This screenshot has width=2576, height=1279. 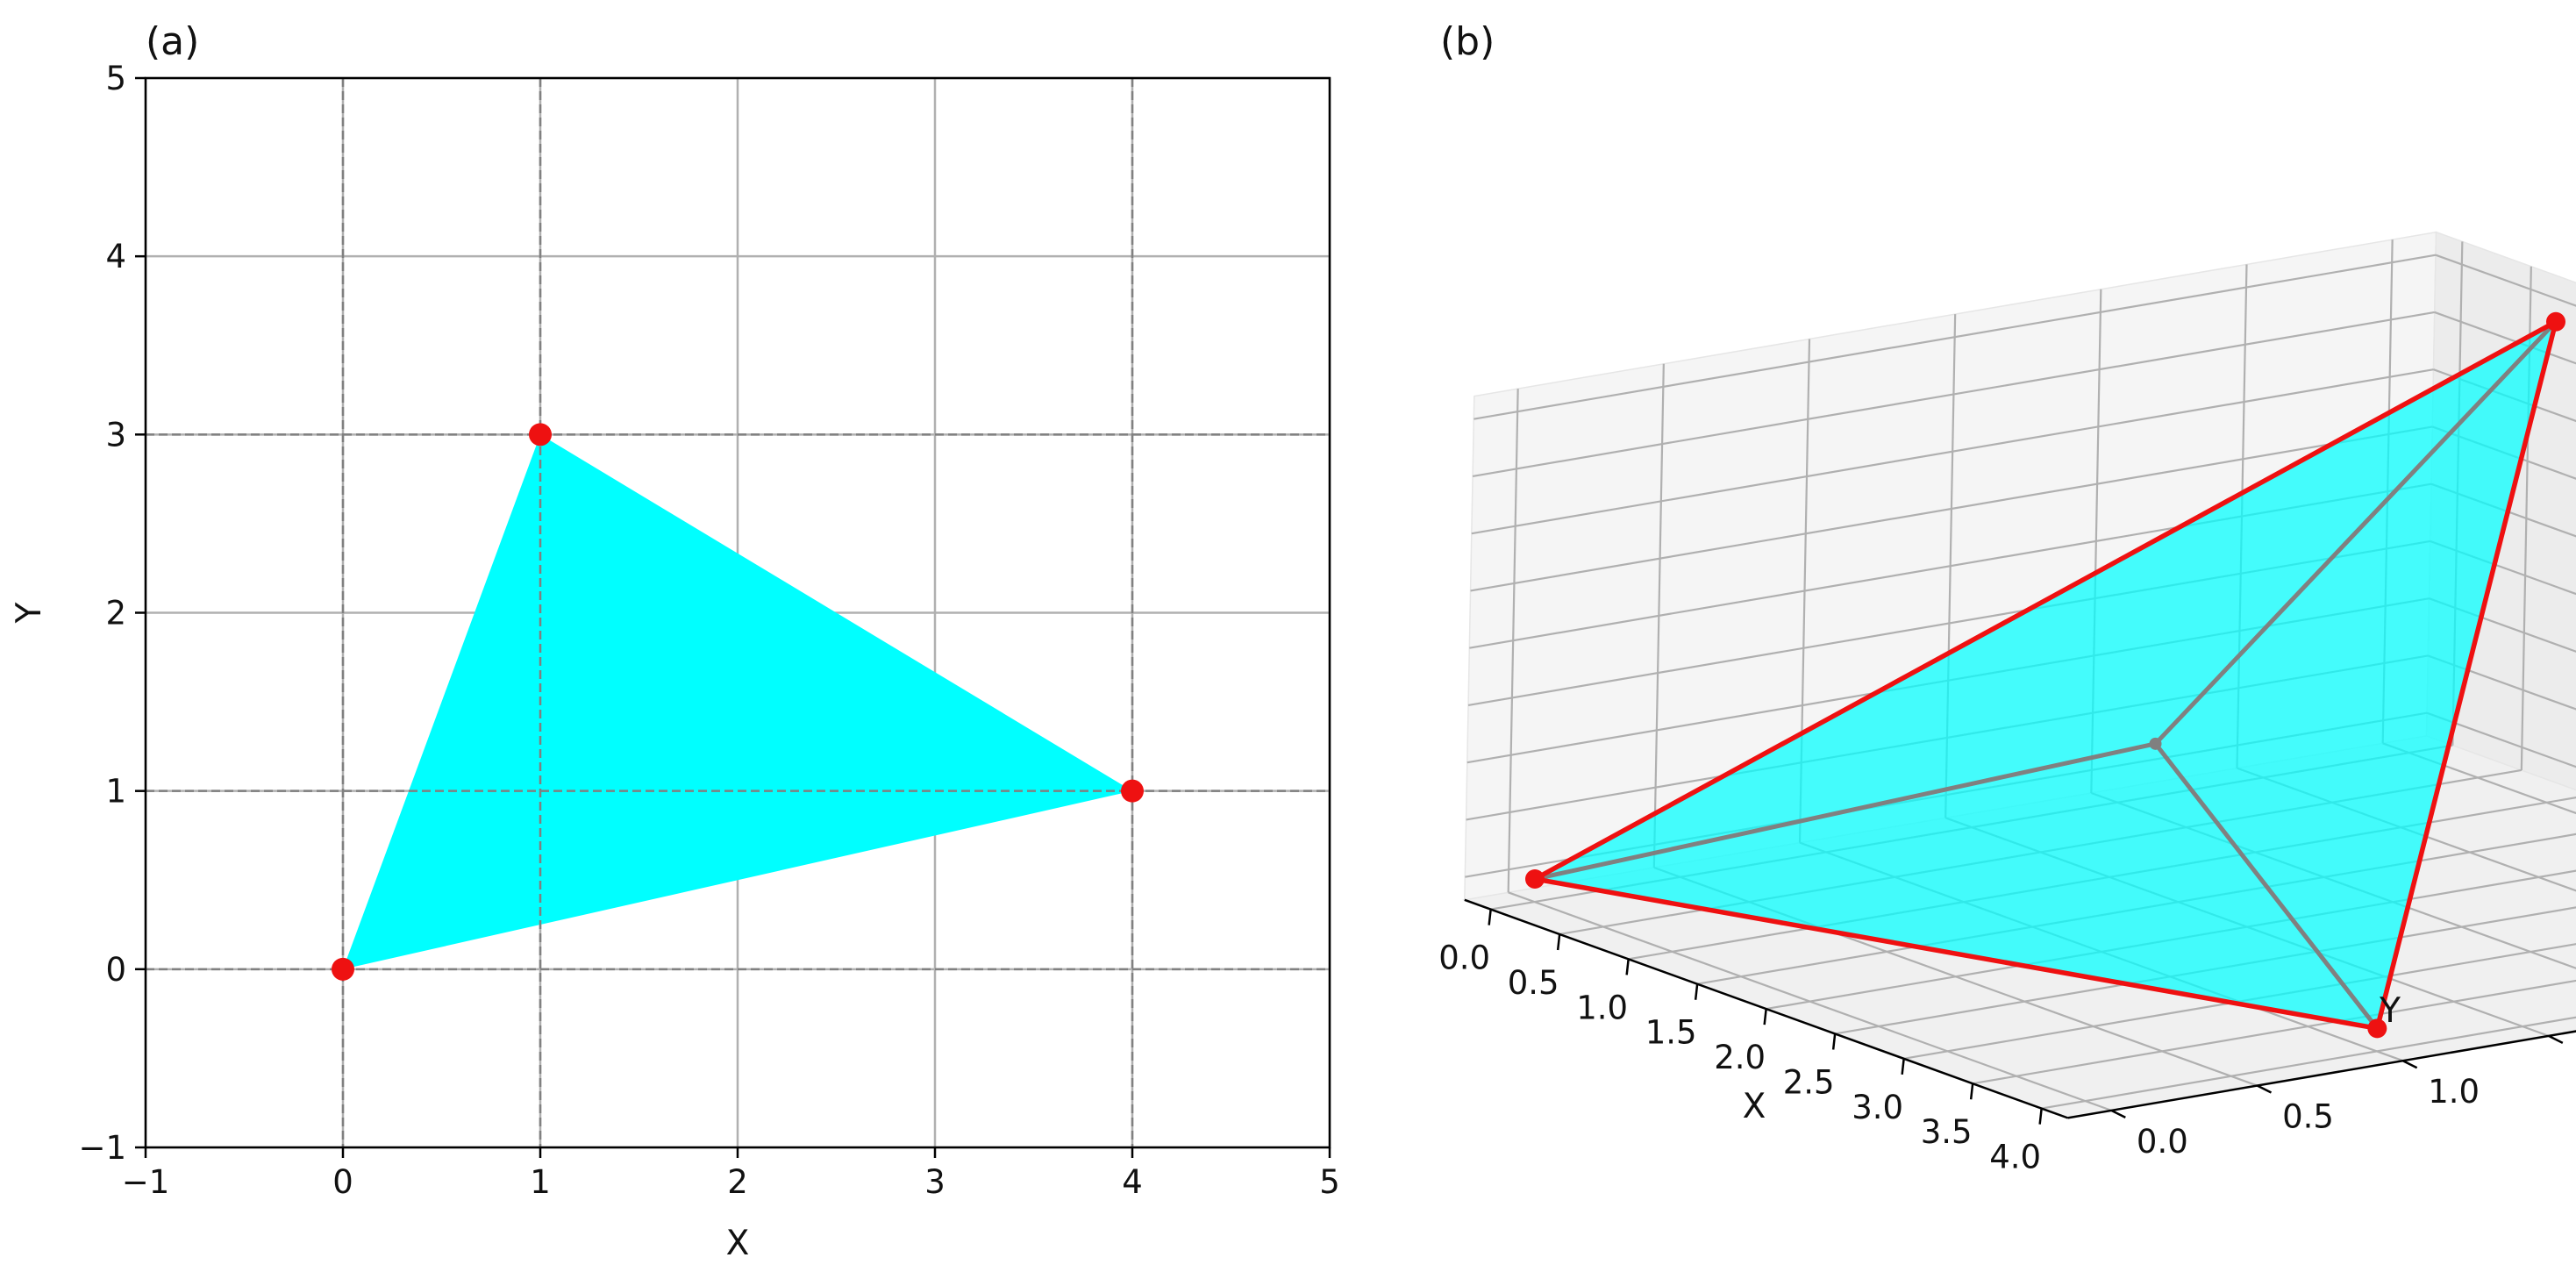 I want to click on x-tick-label: 0.5, so click(x=1534, y=983).